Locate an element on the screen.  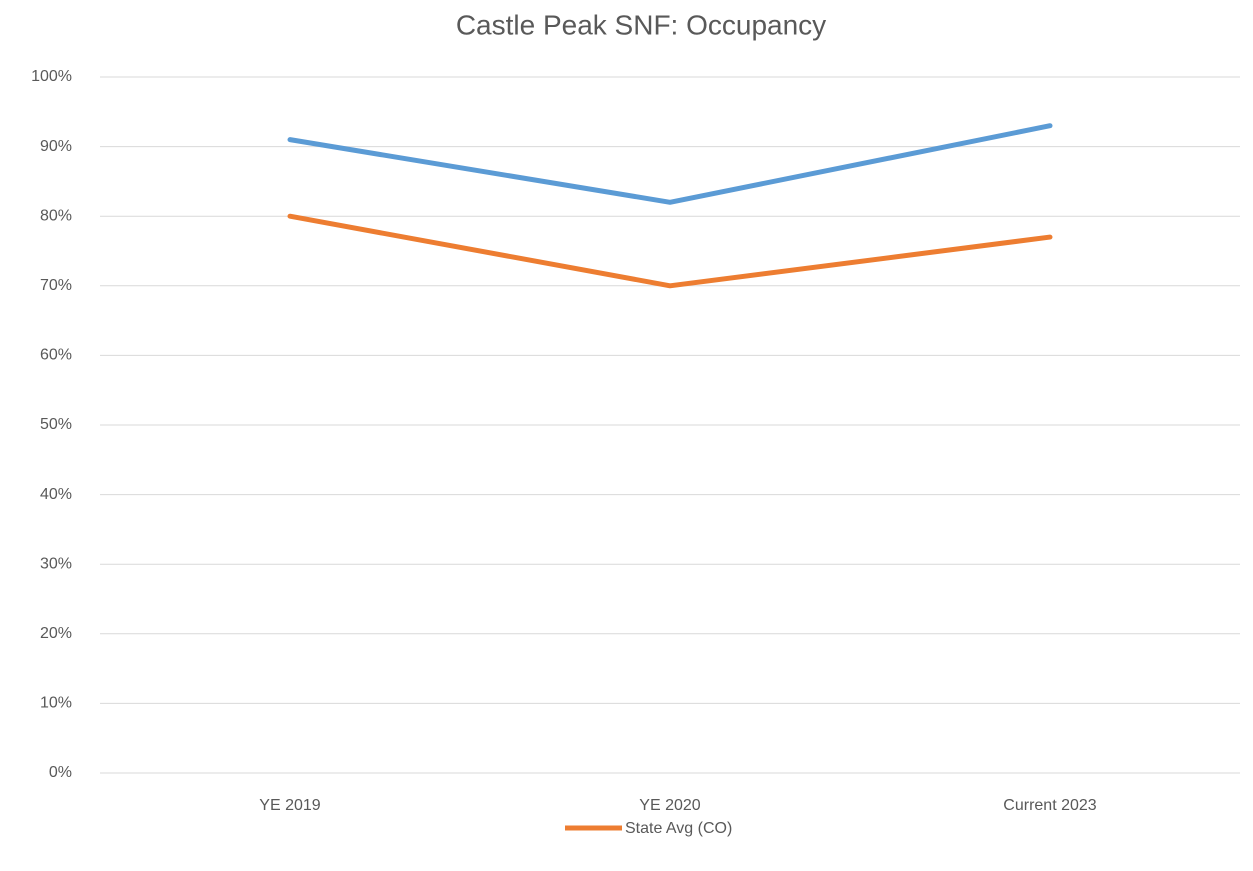
legend-label: State Avg (CO) is located at coordinates (678, 828).